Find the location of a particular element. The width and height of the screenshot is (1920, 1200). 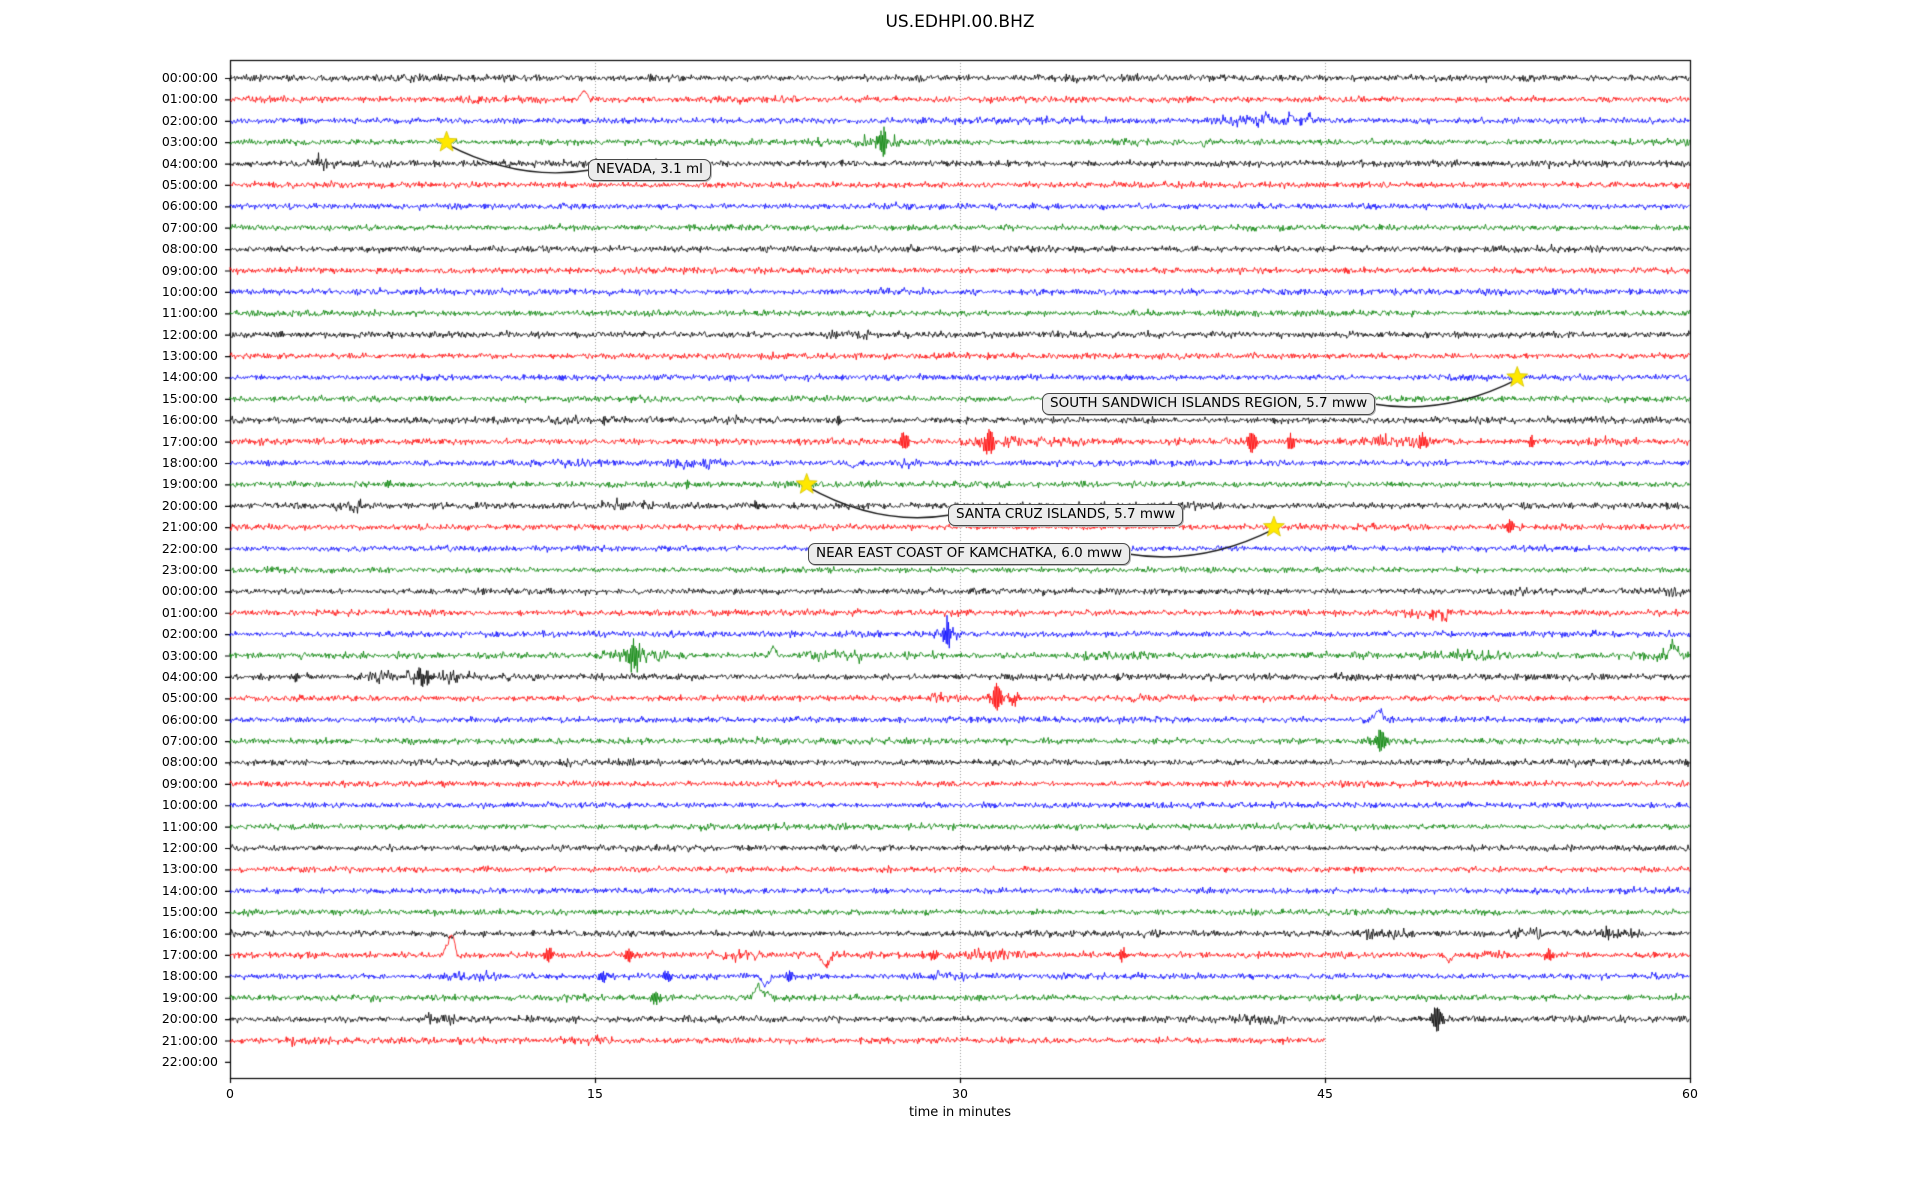

x-axis-label: time in minutes is located at coordinates (960, 1112).